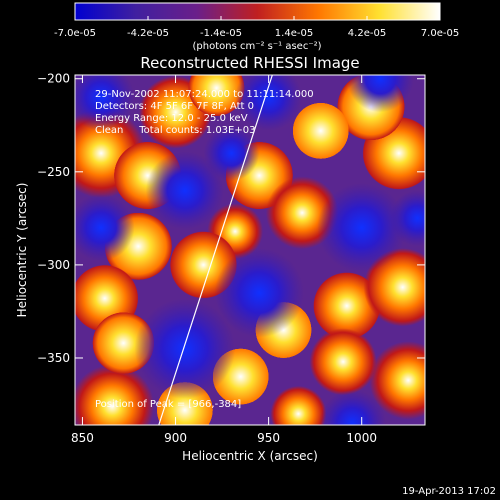  I want to click on colorbar, so click(257, 11).